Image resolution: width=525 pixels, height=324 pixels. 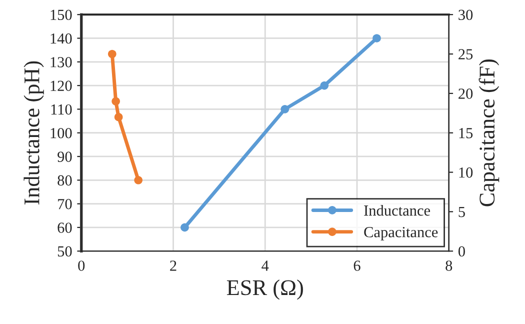 What do you see at coordinates (61, 15) in the screenshot?
I see `y-tick-label: 150` at bounding box center [61, 15].